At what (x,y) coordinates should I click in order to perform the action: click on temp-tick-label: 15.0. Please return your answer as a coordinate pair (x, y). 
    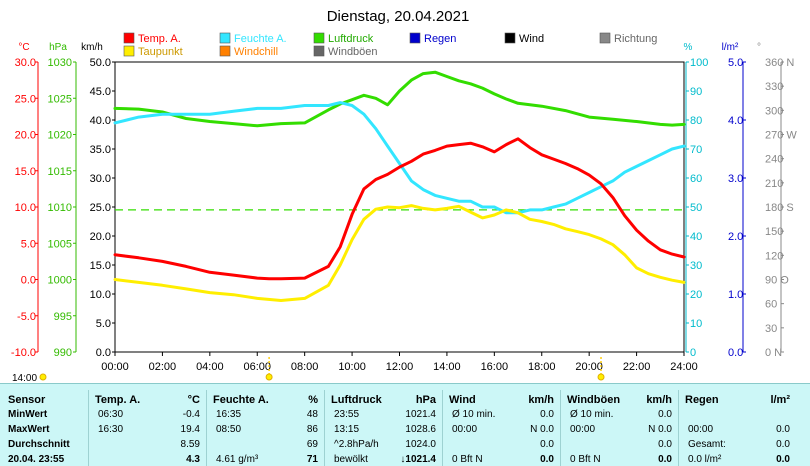
    Looking at the image, I should click on (25, 172).